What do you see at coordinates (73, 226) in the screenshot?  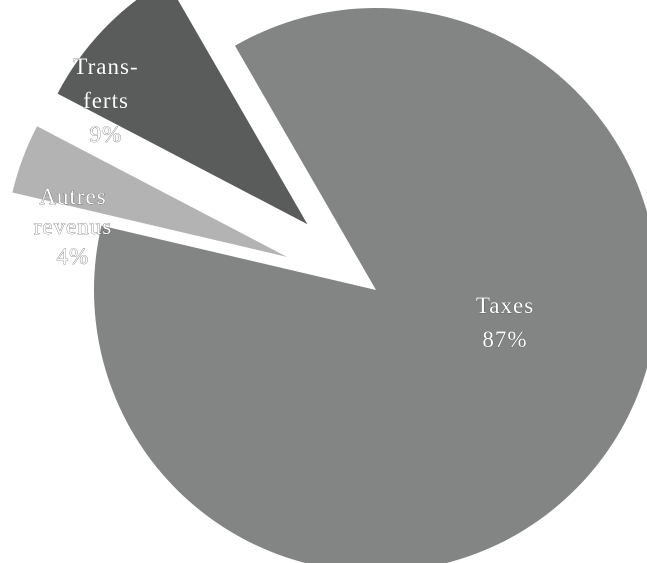 I see `slice-label-autres-revenus: Autres revenus 4%` at bounding box center [73, 226].